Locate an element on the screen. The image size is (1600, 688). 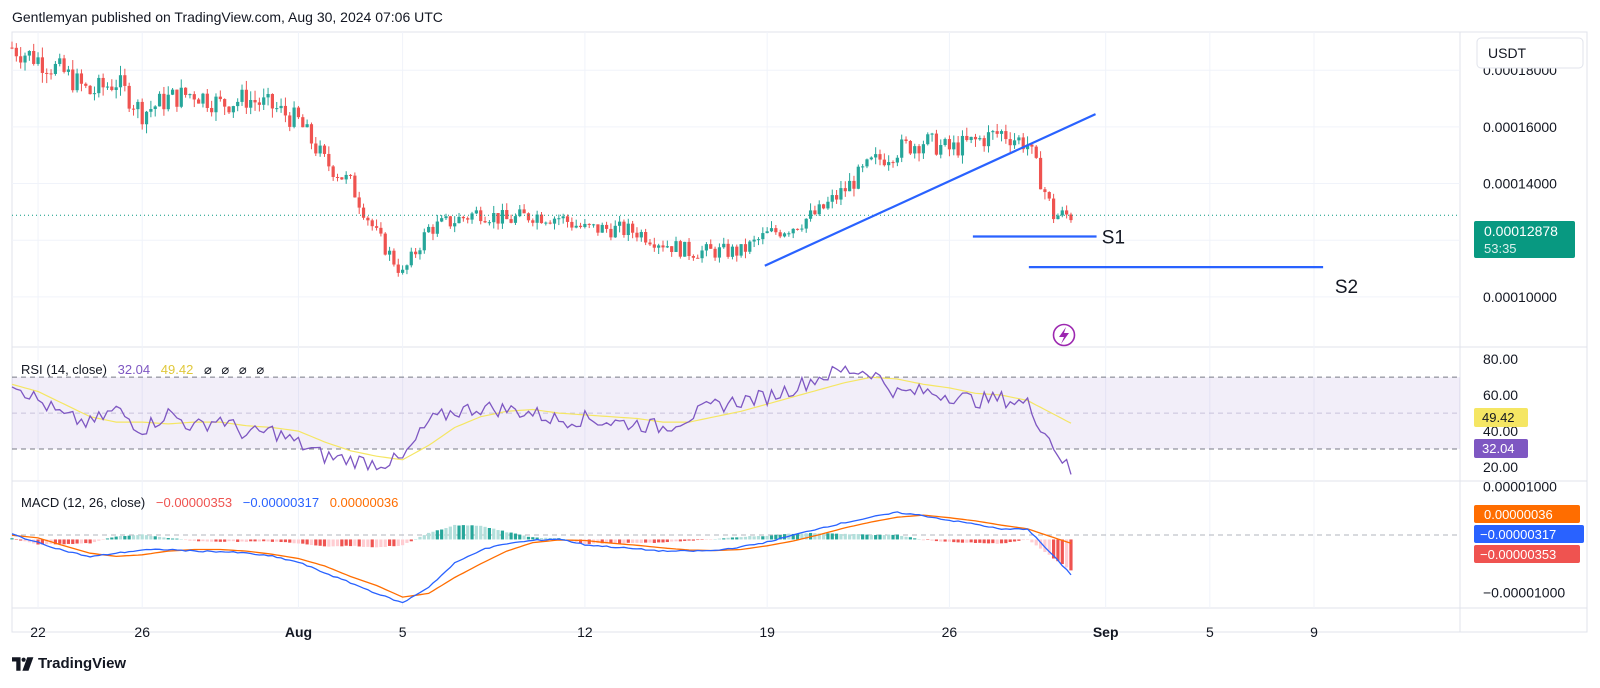
rsi-na-4: ⌀ is located at coordinates (260, 369).